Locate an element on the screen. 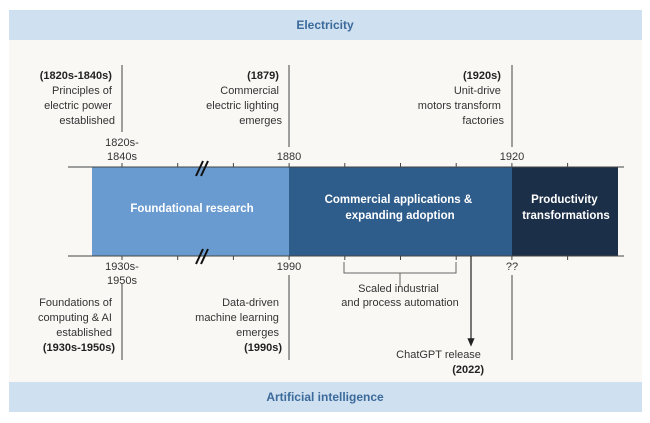 This screenshot has height=423, width=650. ai-band is located at coordinates (325, 397).